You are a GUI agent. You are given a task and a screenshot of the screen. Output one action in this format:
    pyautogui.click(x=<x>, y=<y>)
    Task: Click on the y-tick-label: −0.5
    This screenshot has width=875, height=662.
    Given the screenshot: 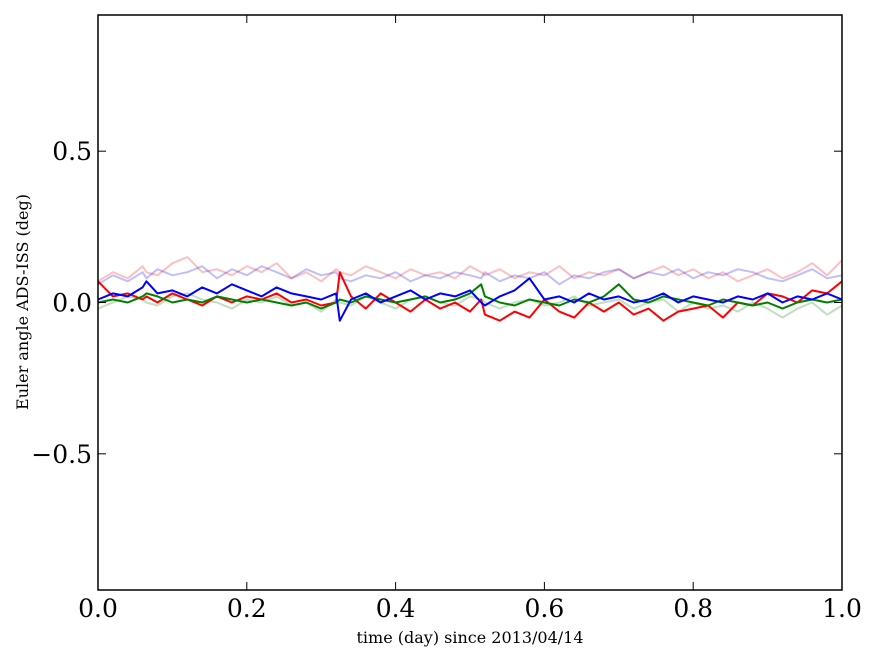 What is the action you would take?
    pyautogui.click(x=61, y=454)
    